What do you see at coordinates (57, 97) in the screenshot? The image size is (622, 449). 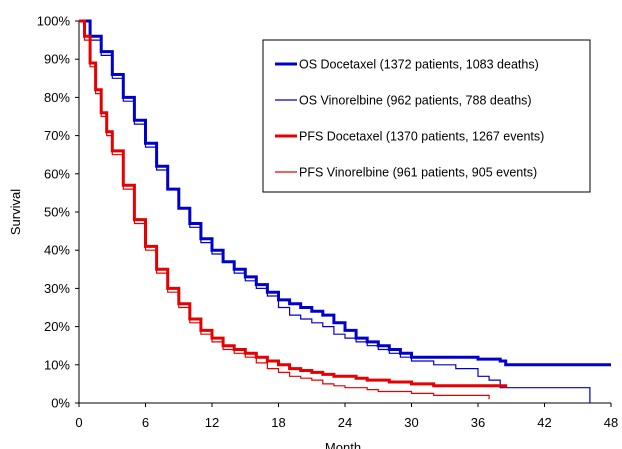 I see `y-tick-label: 80%` at bounding box center [57, 97].